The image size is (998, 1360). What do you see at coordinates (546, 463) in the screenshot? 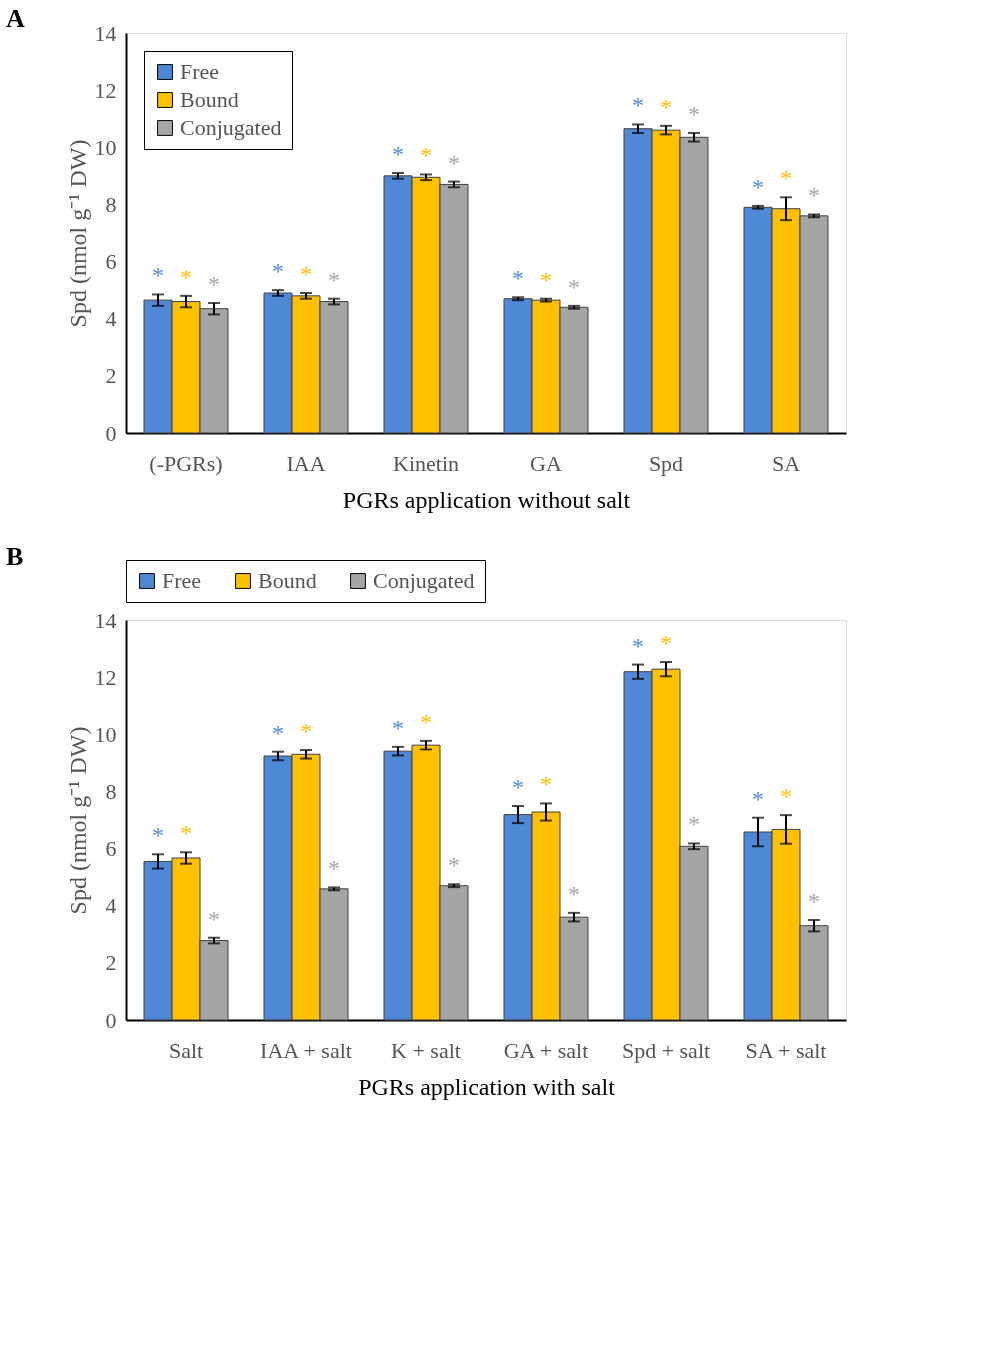
I see `x-tick-label: GA` at bounding box center [546, 463].